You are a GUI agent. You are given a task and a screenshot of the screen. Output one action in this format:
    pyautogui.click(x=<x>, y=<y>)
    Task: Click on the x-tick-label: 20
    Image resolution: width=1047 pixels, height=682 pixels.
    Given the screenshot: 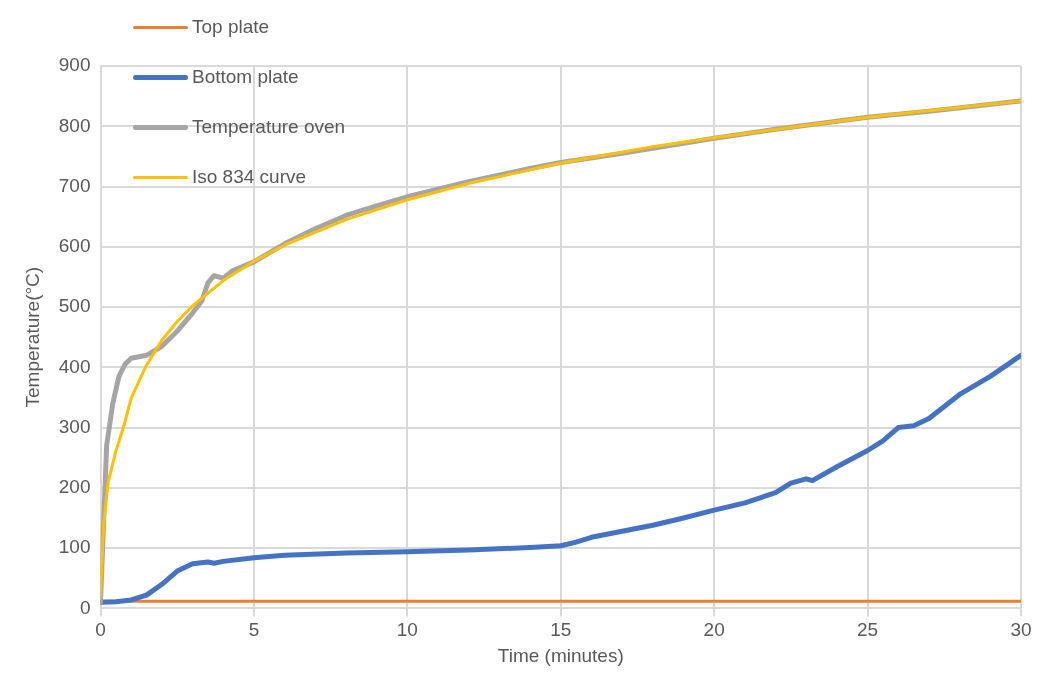 What is the action you would take?
    pyautogui.click(x=714, y=630)
    